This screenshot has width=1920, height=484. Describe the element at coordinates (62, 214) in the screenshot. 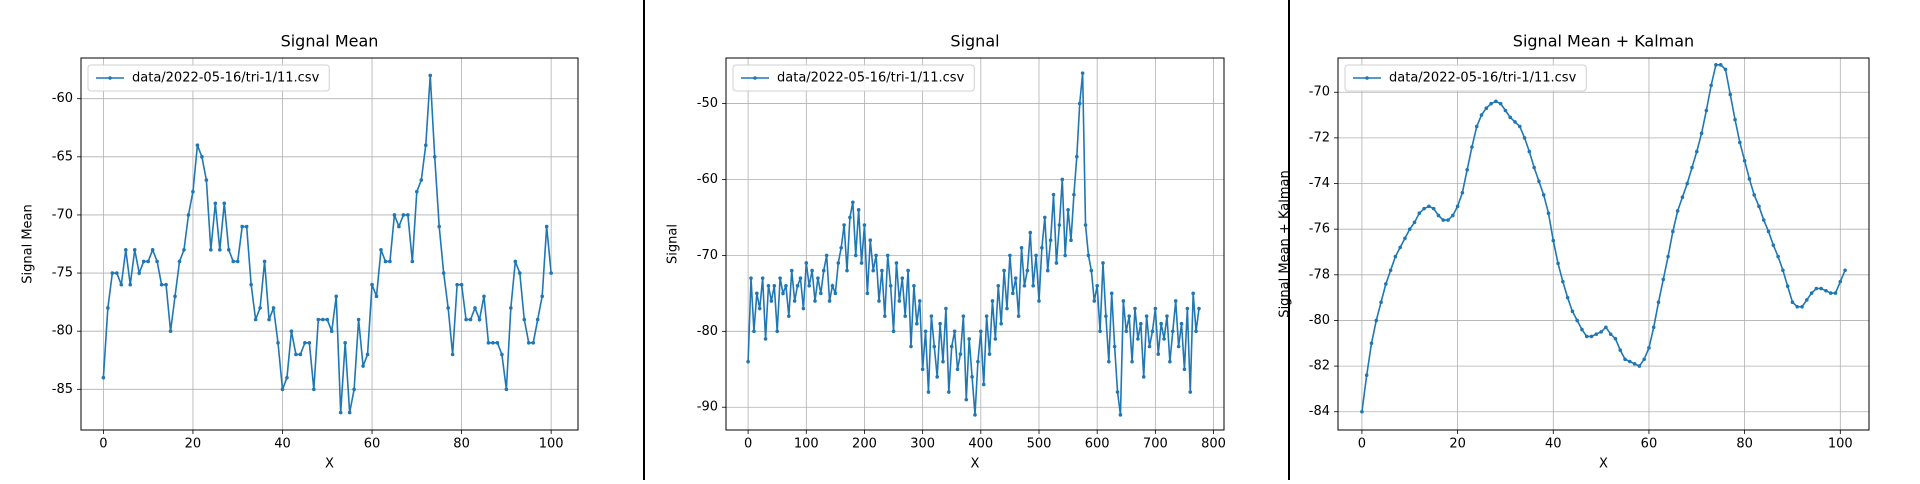

I see `y-tick-label: -70` at that location.